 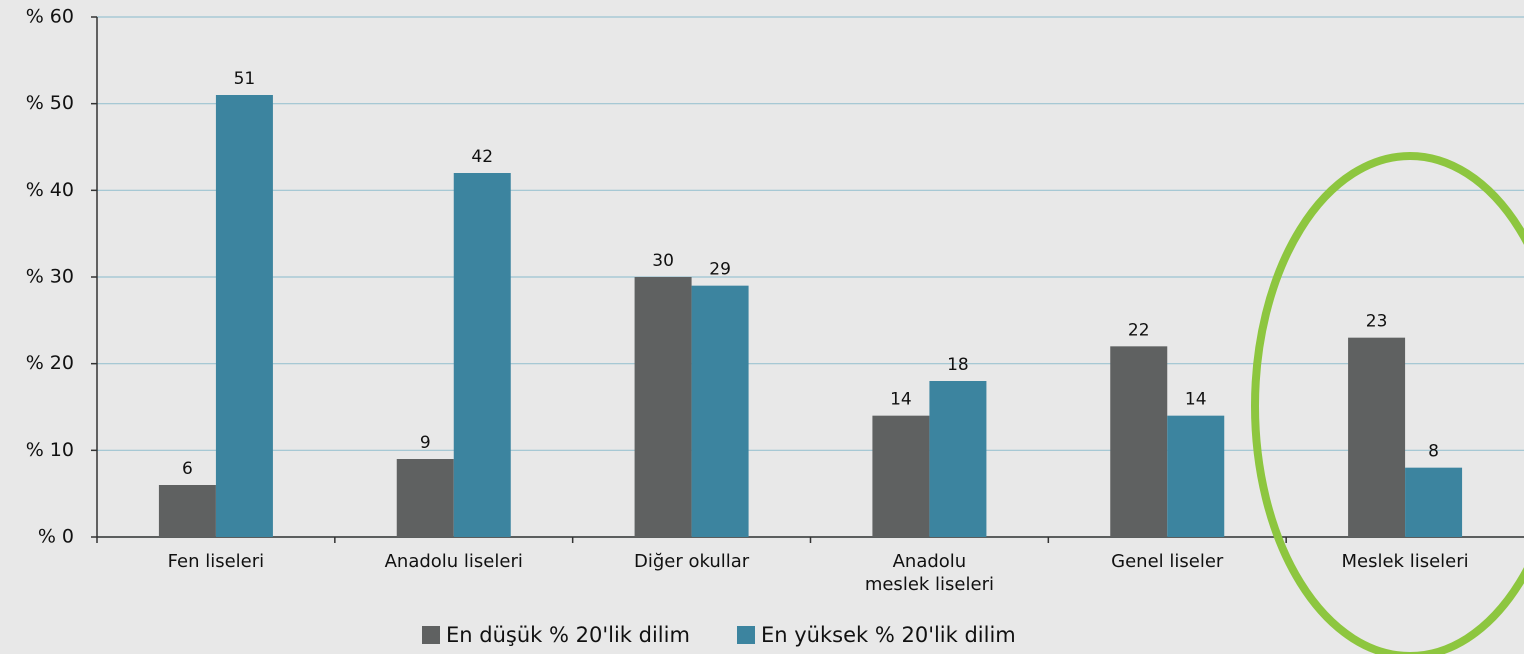 I want to click on highlight-ellipse, so click(x=1387, y=403).